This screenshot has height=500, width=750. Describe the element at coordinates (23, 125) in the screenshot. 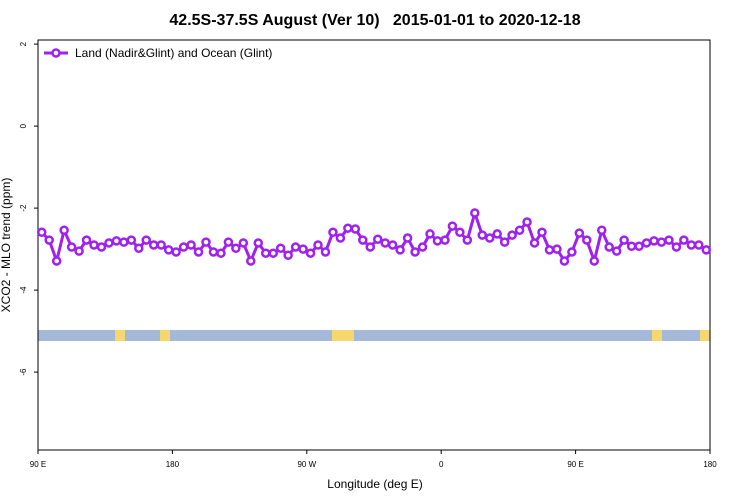

I see `y-tick-label: 0` at that location.